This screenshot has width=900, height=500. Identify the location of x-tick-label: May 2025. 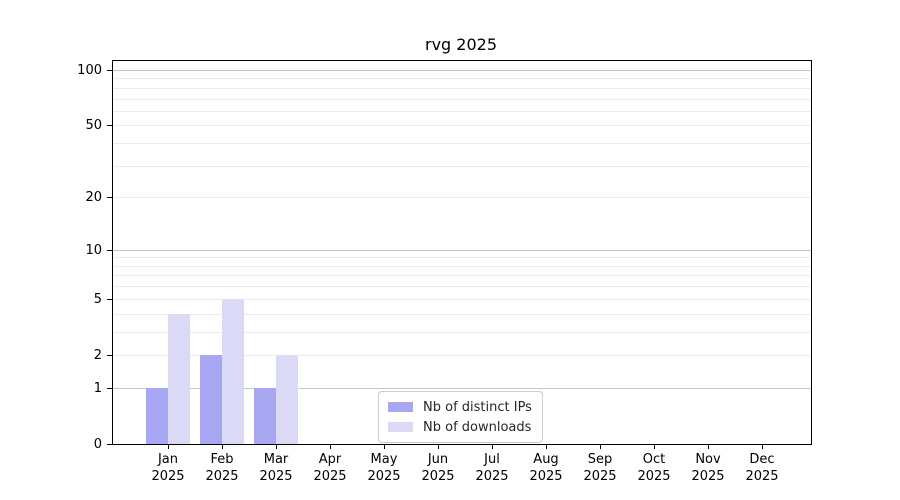
(384, 468).